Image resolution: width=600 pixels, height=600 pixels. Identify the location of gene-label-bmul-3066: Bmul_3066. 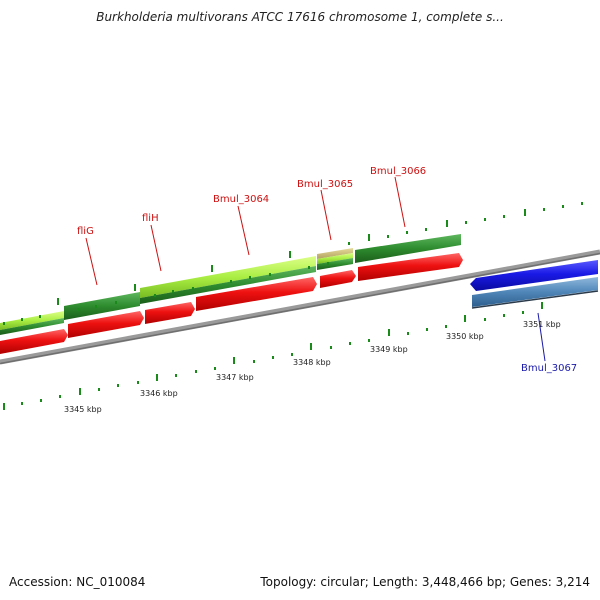
(398, 171).